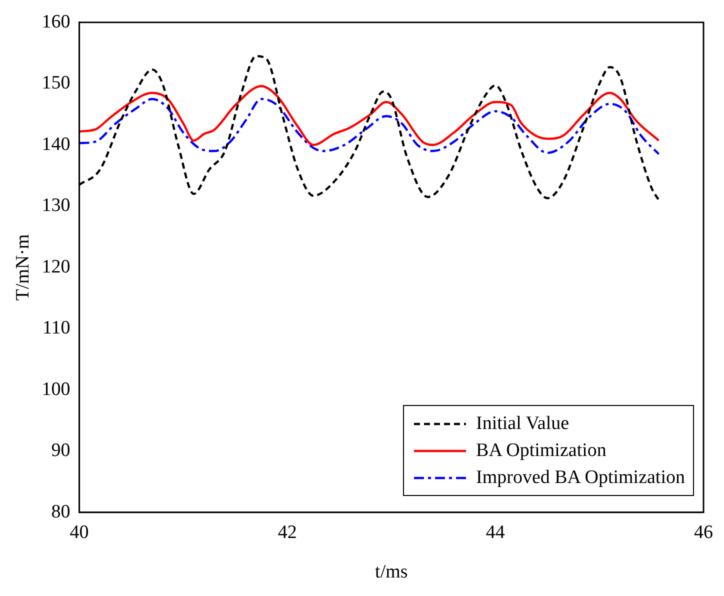 This screenshot has height=596, width=724. What do you see at coordinates (79, 532) in the screenshot?
I see `x-tick-label: 40` at bounding box center [79, 532].